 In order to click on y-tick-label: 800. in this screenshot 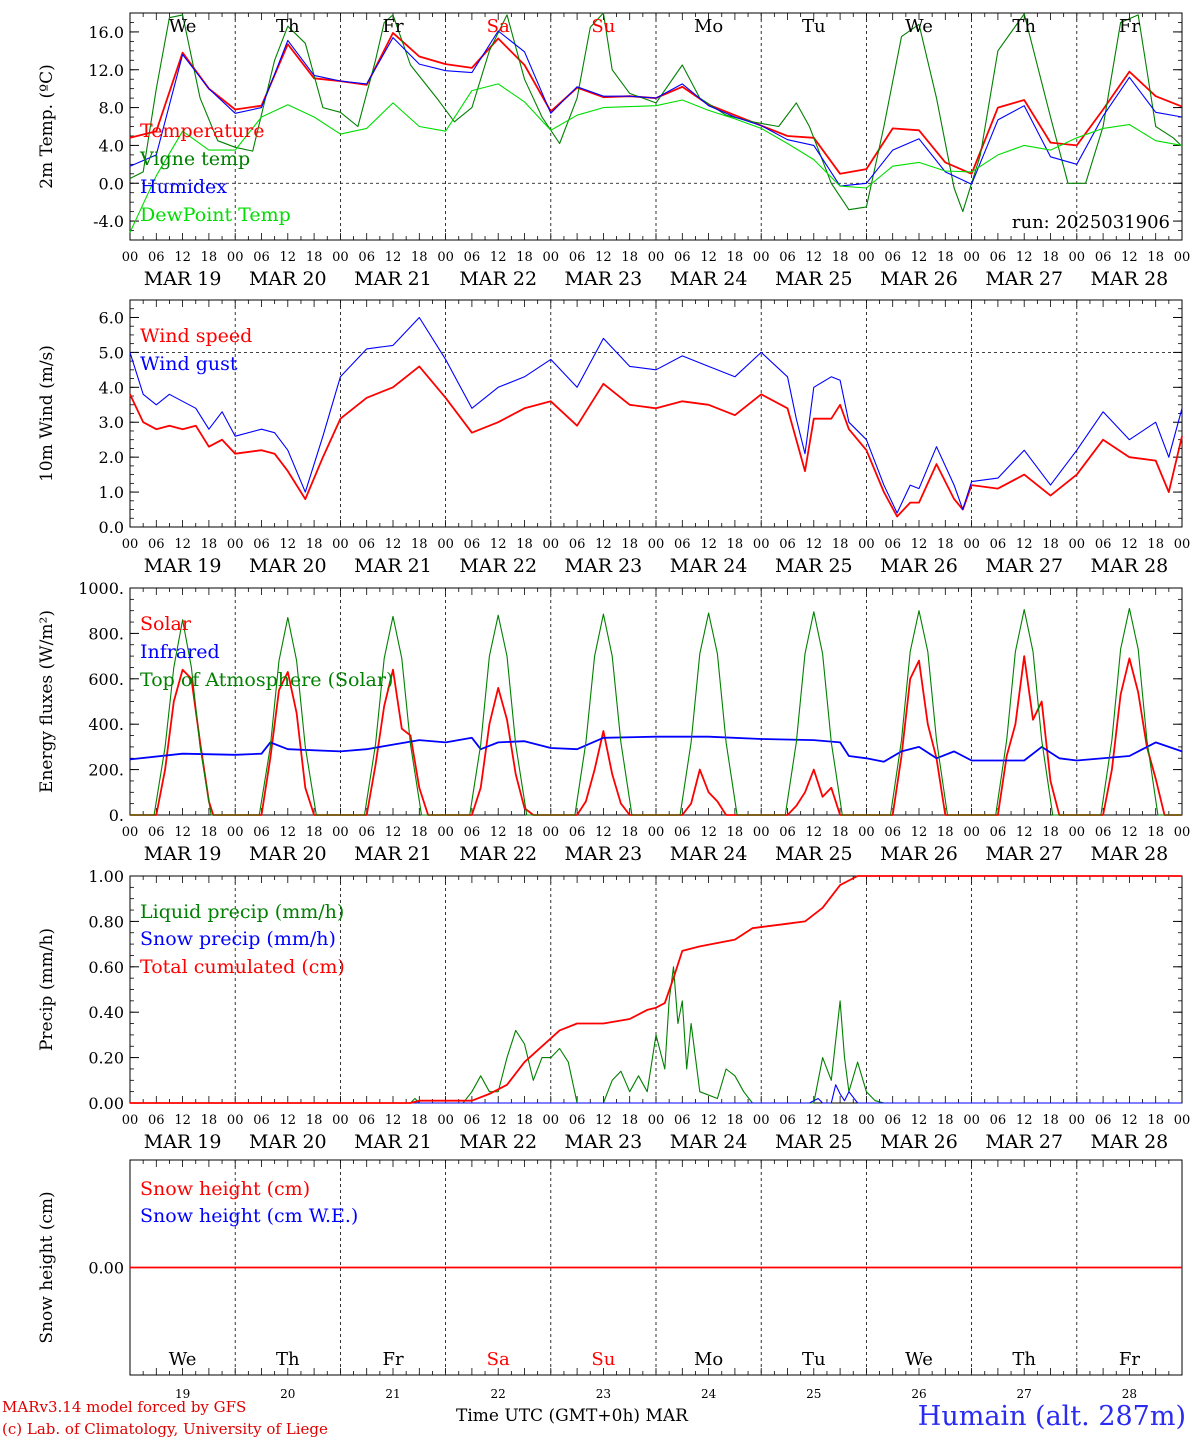, I will do `click(106, 633)`.